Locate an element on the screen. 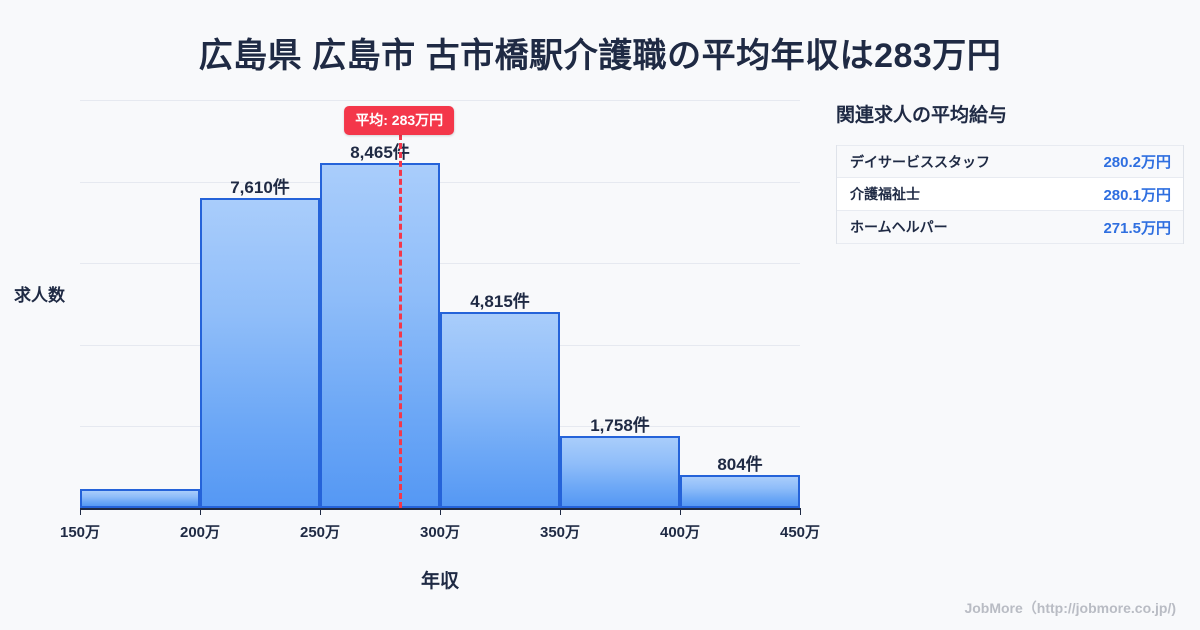  related-job-name: 介護福祉士 is located at coordinates (885, 194).